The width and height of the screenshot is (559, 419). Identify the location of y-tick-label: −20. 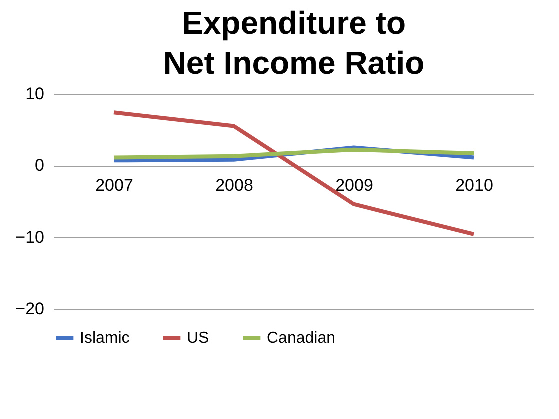
(30, 309).